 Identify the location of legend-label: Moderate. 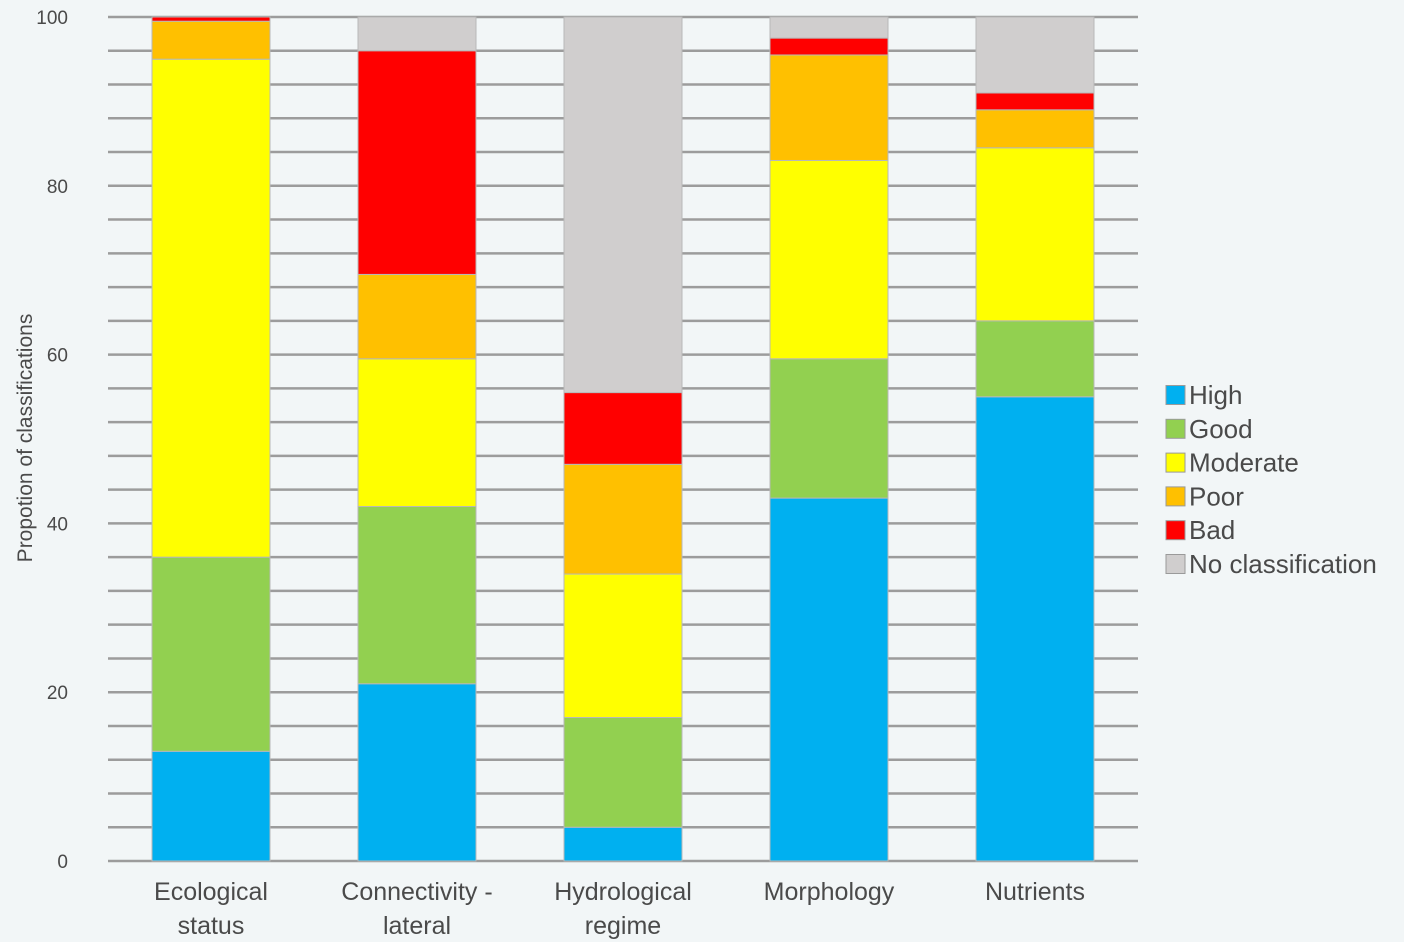
(1244, 463).